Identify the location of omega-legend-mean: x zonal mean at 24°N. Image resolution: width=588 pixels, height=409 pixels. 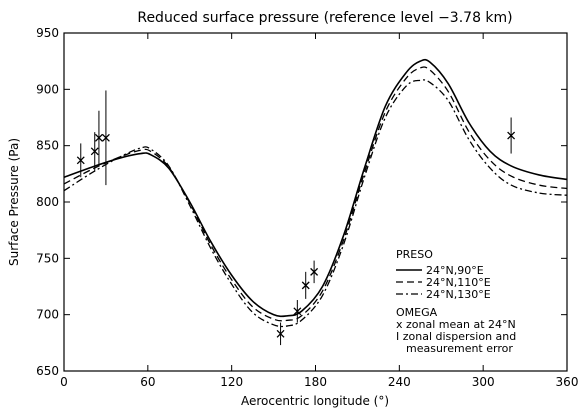
(456, 324).